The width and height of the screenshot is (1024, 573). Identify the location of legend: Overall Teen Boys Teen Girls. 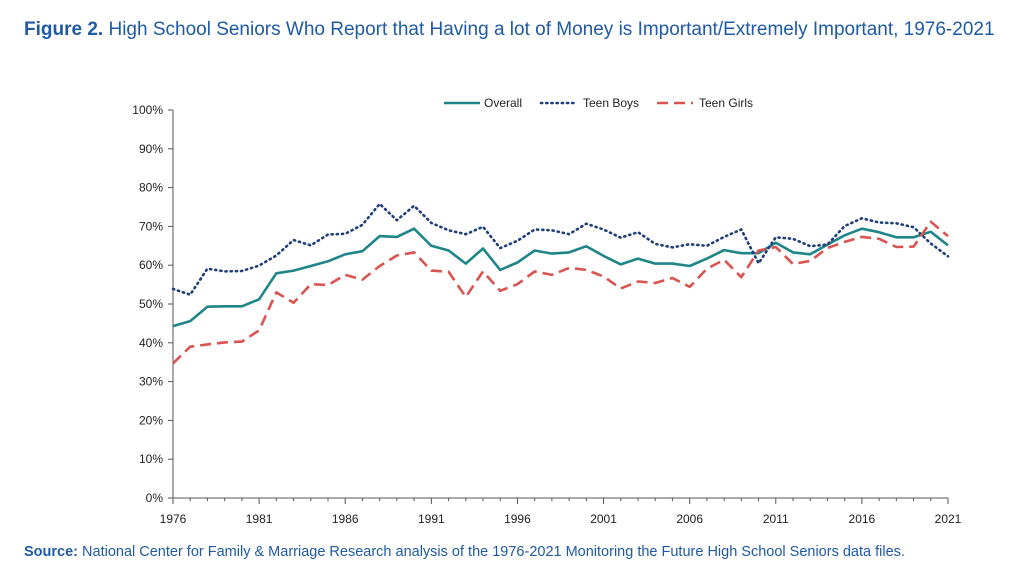
(598, 103).